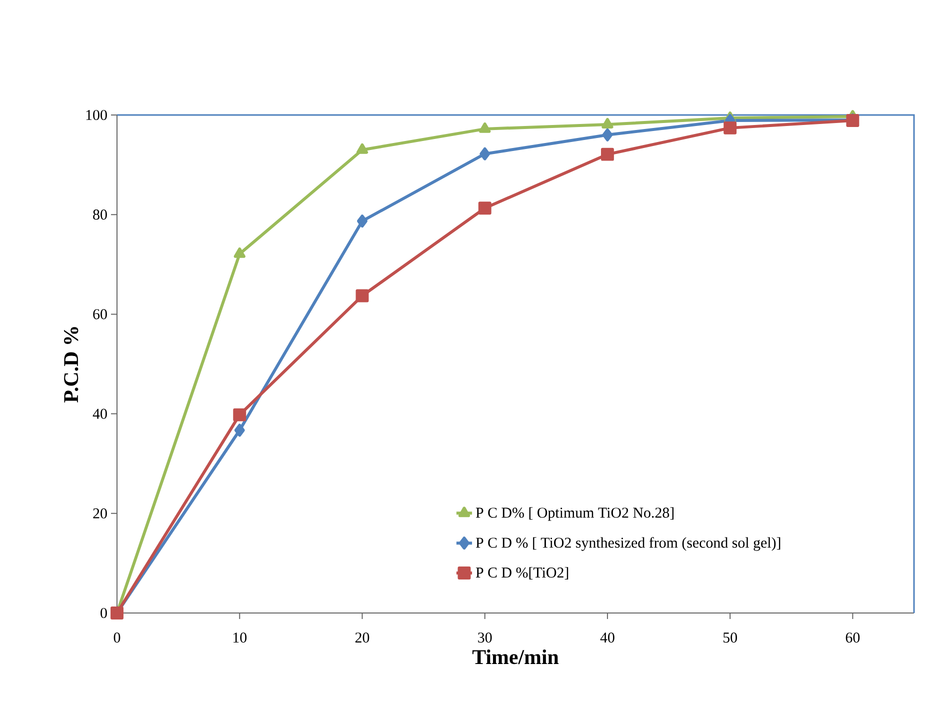  I want to click on x-tick-label: 50, so click(730, 637).